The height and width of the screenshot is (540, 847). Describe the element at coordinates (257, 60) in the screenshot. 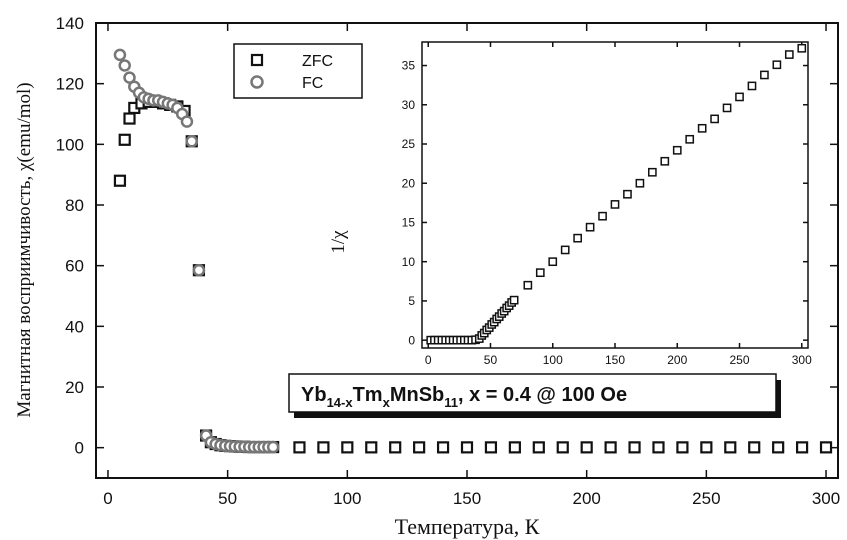

I see `legend-zfc-marker` at that location.